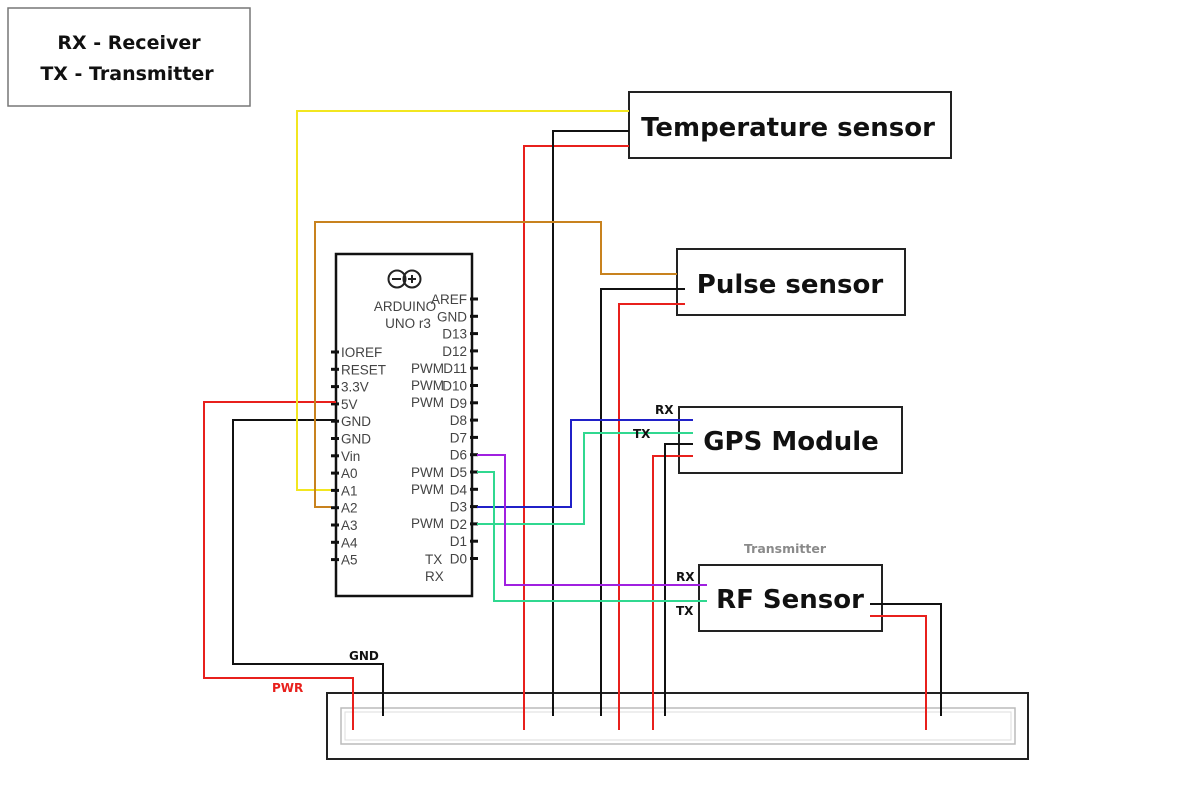 The height and width of the screenshot is (796, 1180). Describe the element at coordinates (350, 456) in the screenshot. I see `left-pin-label: Vin` at that location.